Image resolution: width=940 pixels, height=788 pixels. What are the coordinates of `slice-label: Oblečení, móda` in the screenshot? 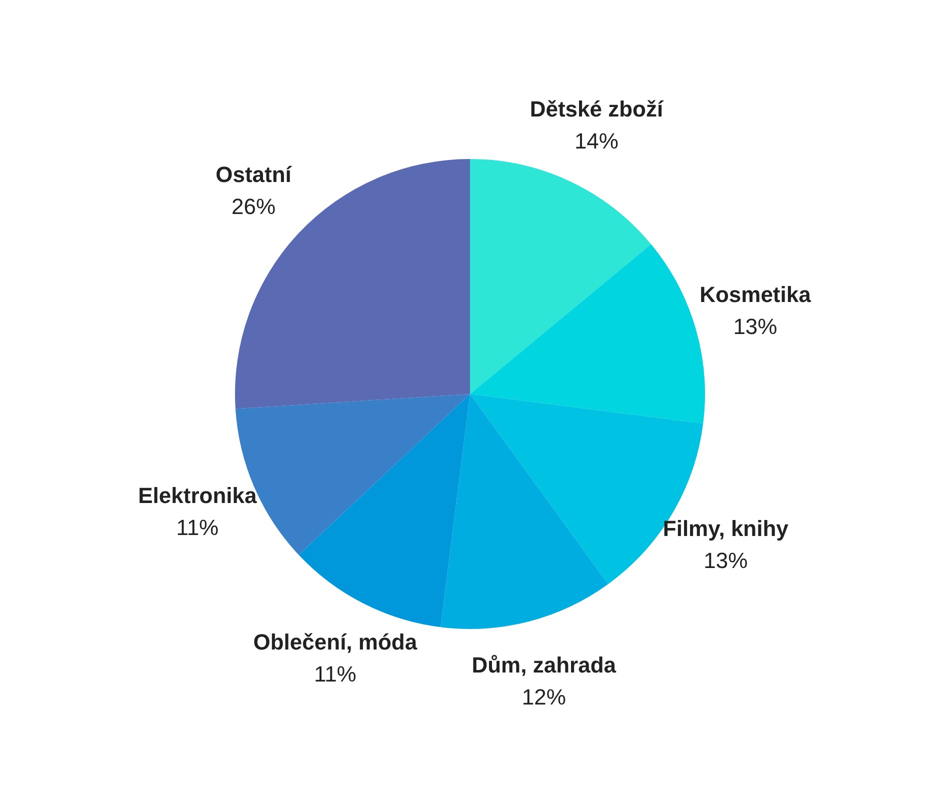 It's located at (335, 642).